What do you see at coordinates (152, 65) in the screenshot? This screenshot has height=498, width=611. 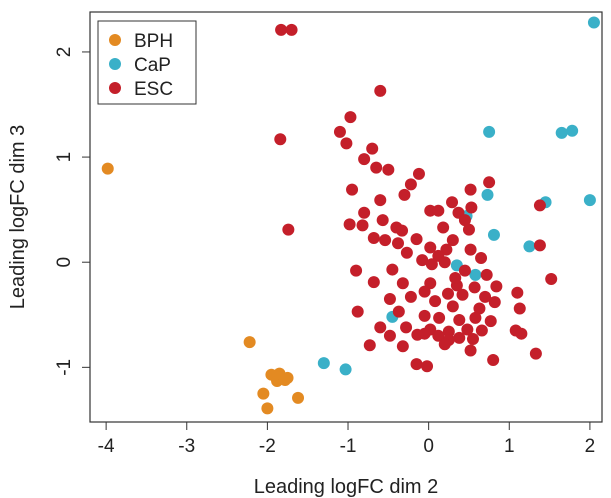 I see `legend-label-cap: CaP` at bounding box center [152, 65].